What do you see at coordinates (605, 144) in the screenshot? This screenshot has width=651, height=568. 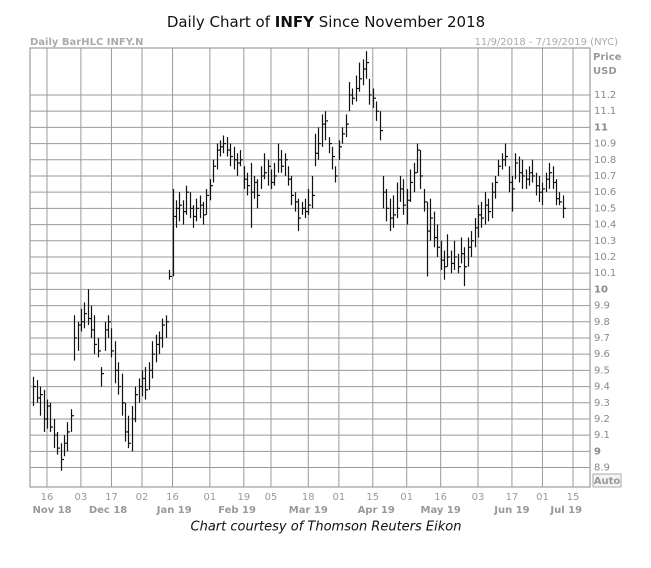 I see `y-tick-label: 10.9` at bounding box center [605, 144].